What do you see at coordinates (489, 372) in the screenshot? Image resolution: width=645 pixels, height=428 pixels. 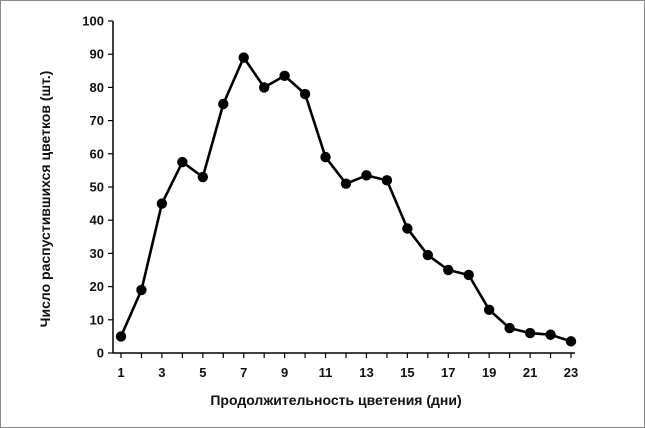 I see `x-tick-label: 19` at bounding box center [489, 372].